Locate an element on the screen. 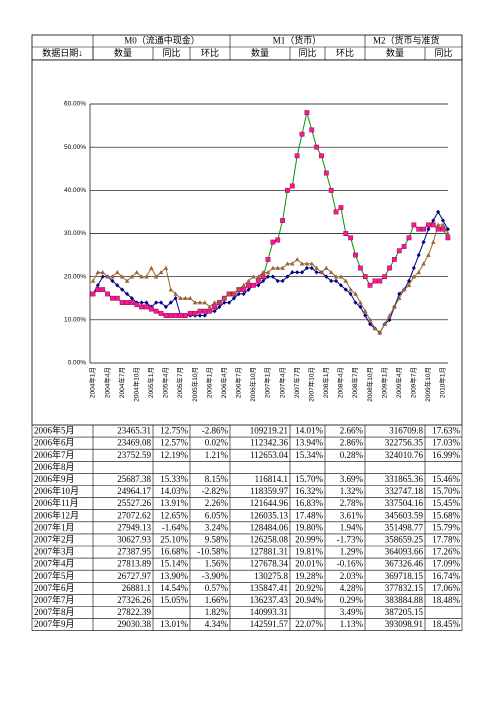 This screenshot has width=496, height=702. number-cell: 18.48% is located at coordinates (446, 600).